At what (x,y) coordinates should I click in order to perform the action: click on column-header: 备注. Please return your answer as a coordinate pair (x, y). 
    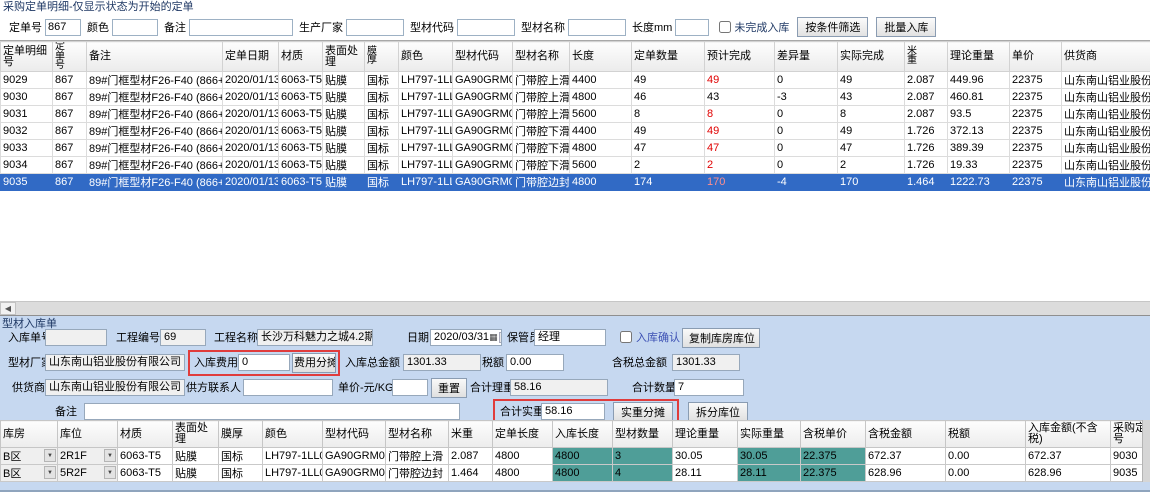
    Looking at the image, I should click on (154, 56).